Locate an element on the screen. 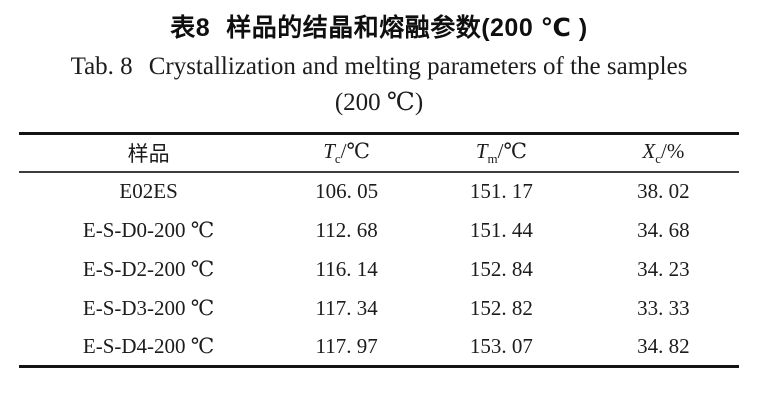 The height and width of the screenshot is (404, 758). tm-symbol: T is located at coordinates (481, 150).